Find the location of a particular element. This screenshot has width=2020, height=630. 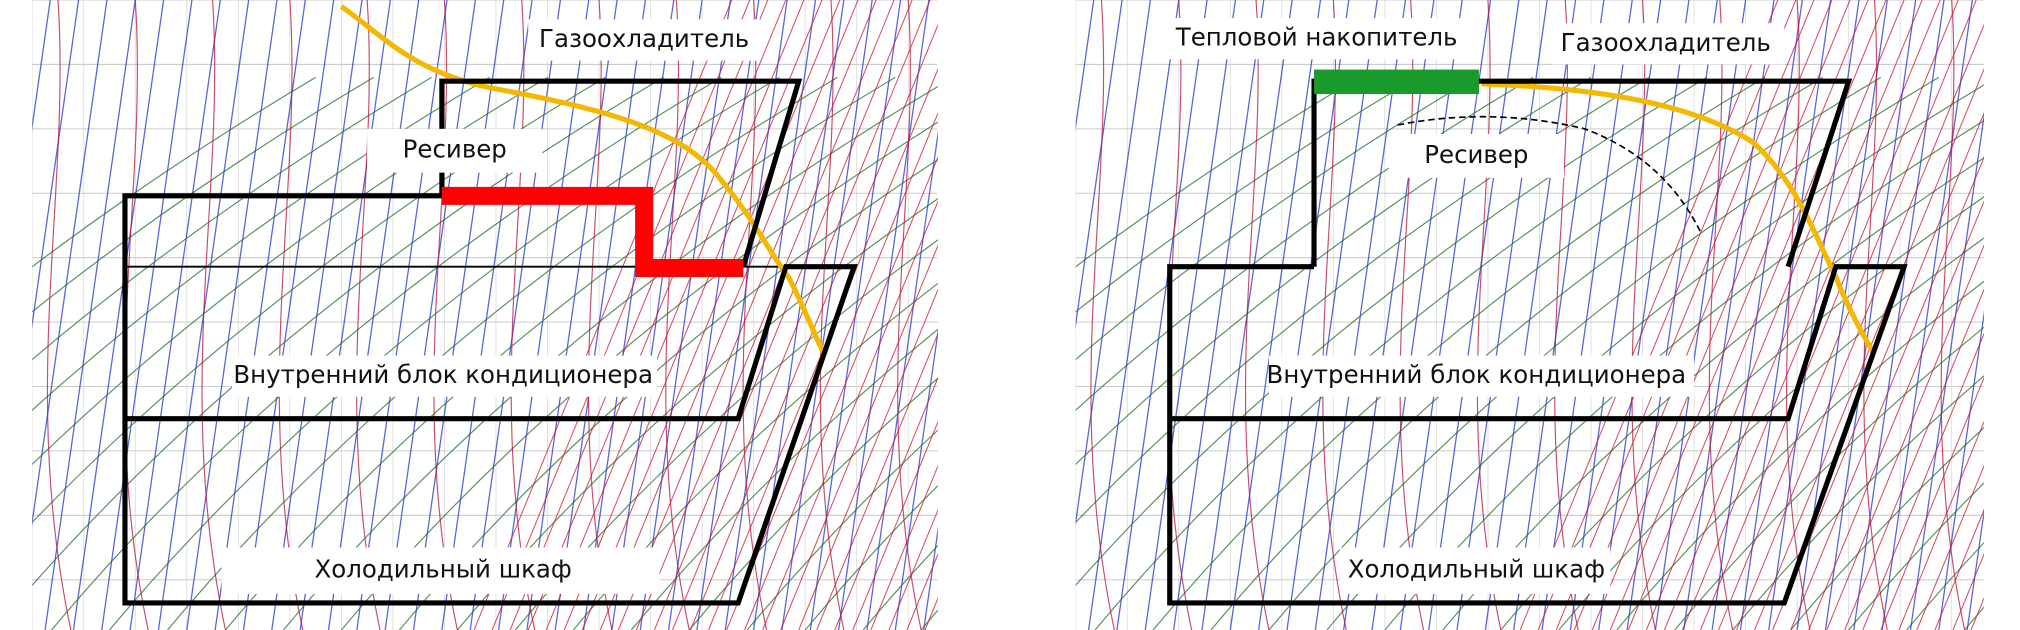

receiver-path is located at coordinates (592, 231).